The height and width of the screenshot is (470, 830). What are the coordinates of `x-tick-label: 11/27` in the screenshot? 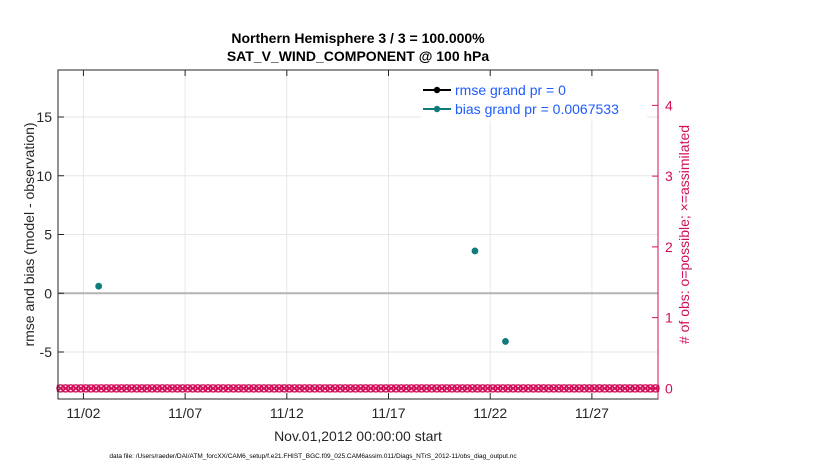 It's located at (592, 413).